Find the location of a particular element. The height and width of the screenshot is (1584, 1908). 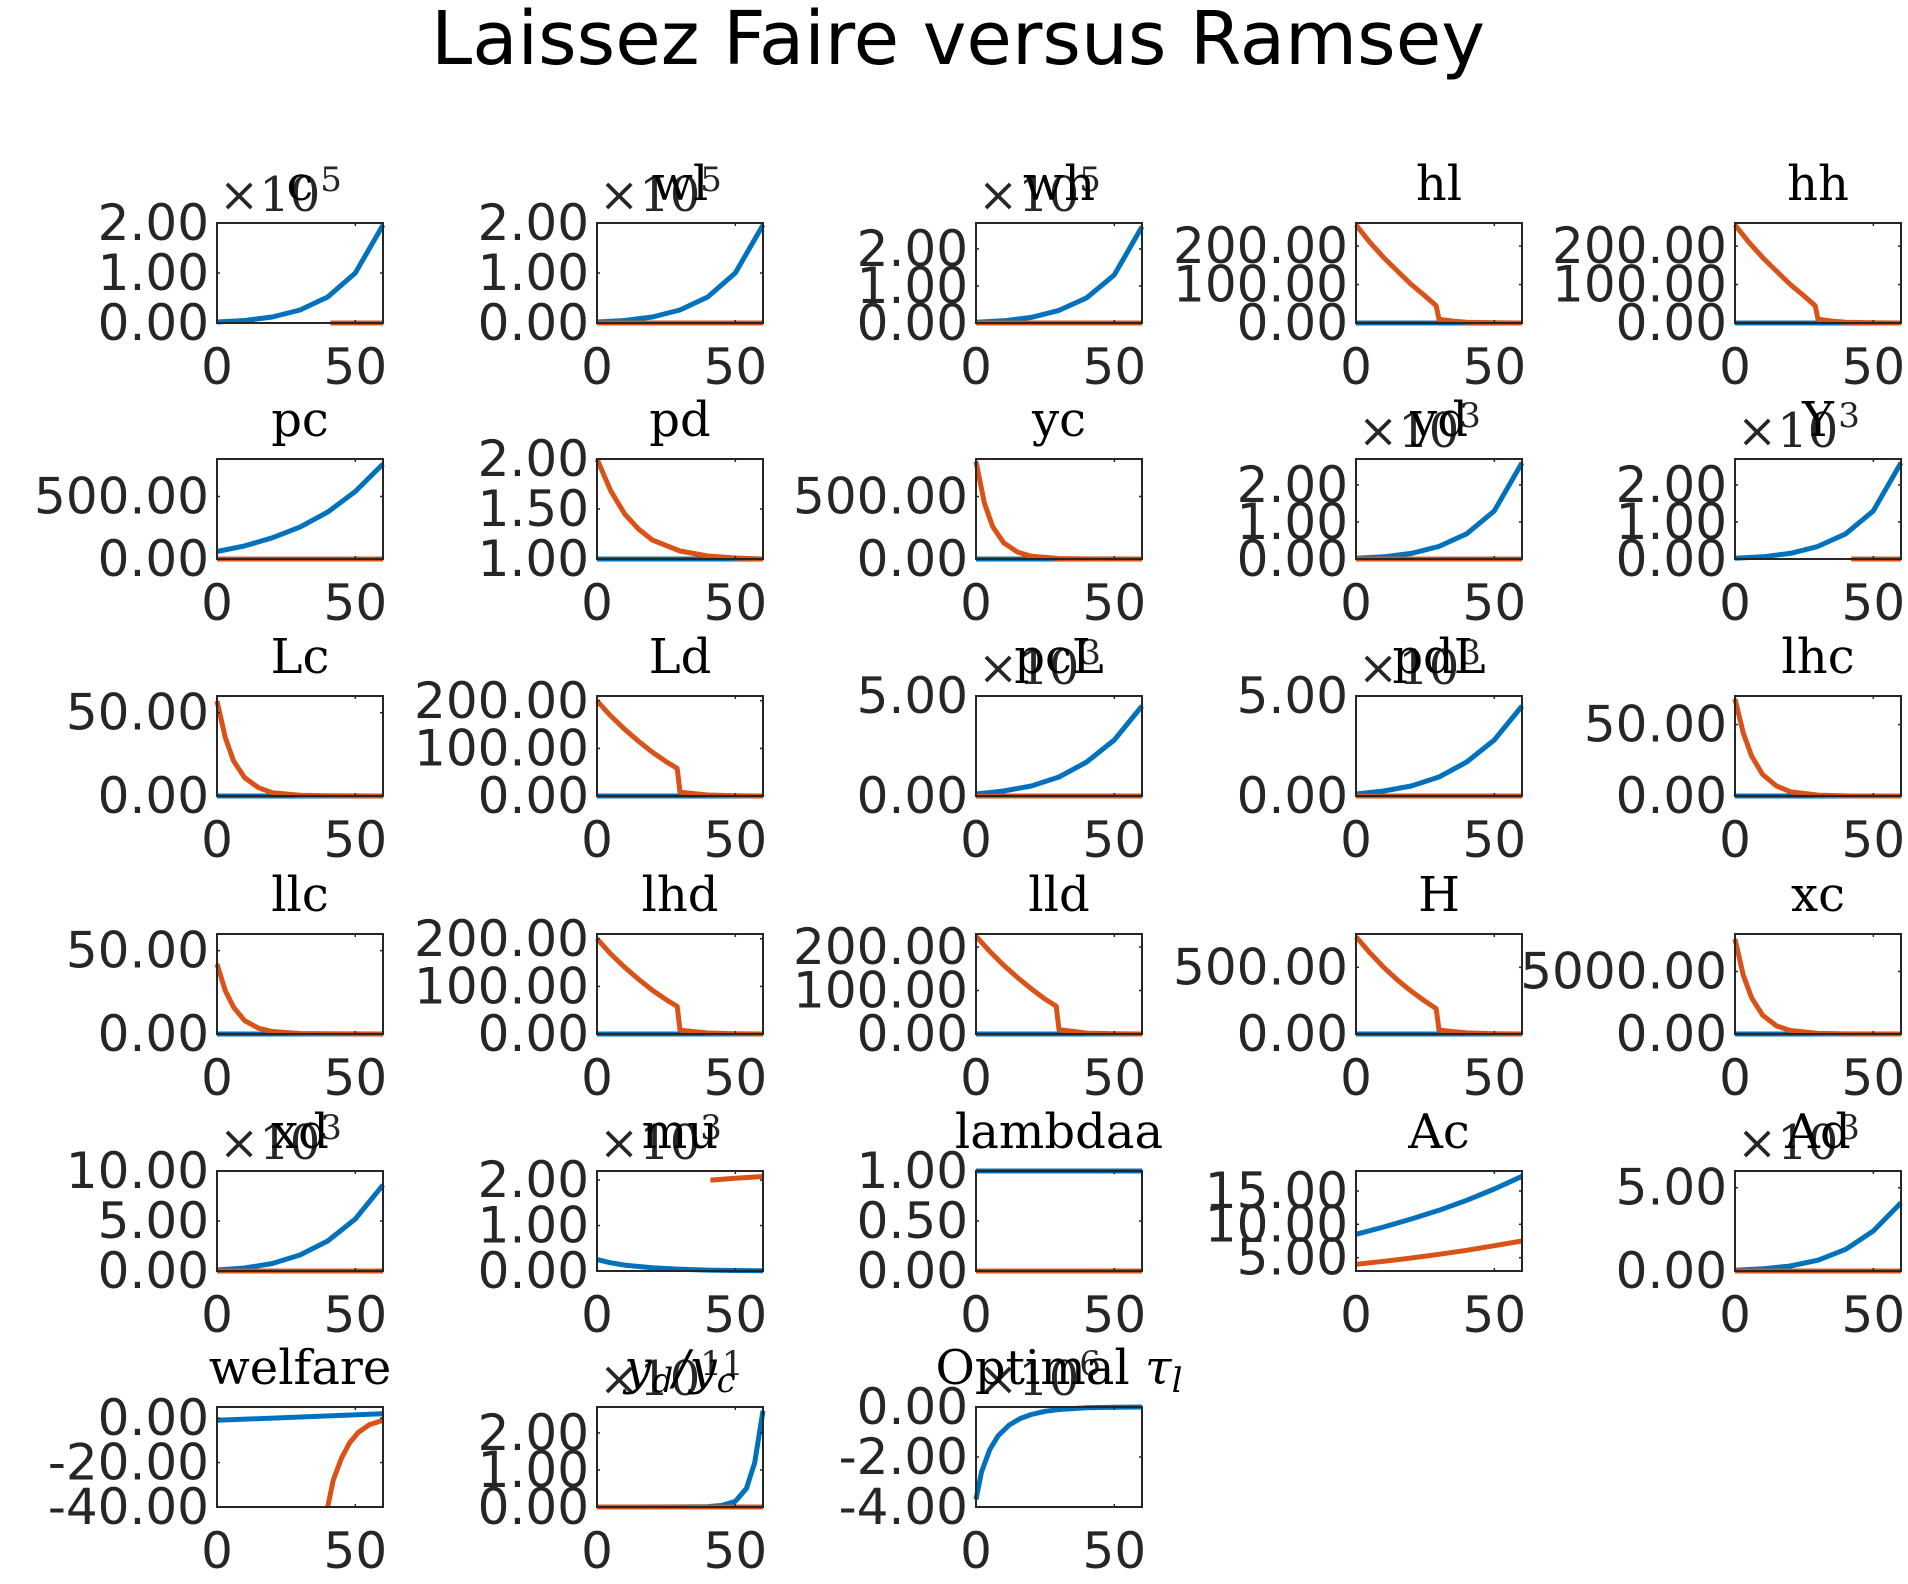

subplot-16: 0 50 0.00 50.00 llc is located at coordinates (226, 987).